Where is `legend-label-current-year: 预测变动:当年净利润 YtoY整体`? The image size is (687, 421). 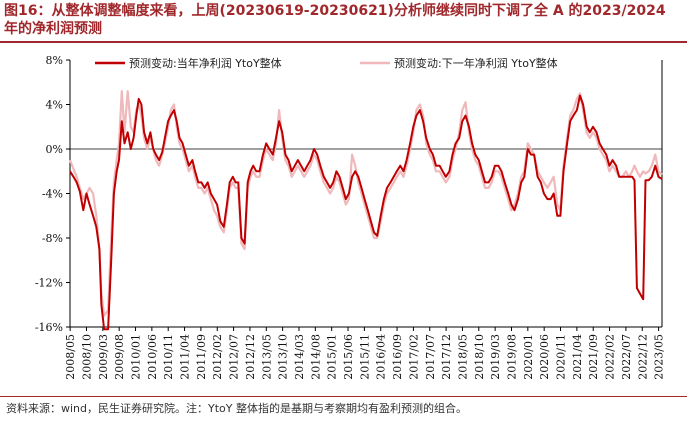
legend-label-current-year: 预测变动:当年净利润 YtoY整体 is located at coordinates (205, 63).